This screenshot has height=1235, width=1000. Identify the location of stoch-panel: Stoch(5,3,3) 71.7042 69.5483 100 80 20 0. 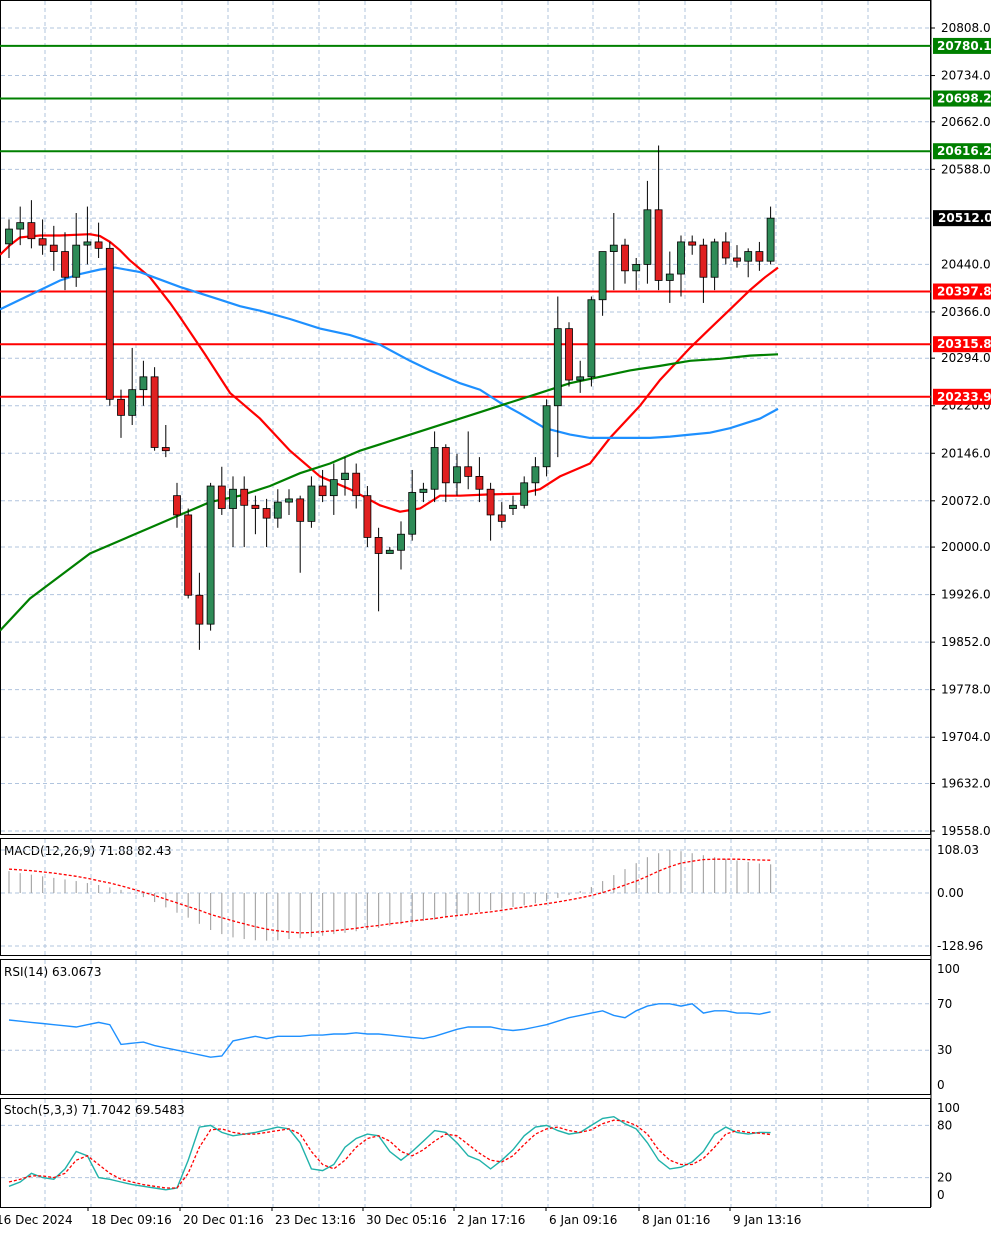
(480, 1151).